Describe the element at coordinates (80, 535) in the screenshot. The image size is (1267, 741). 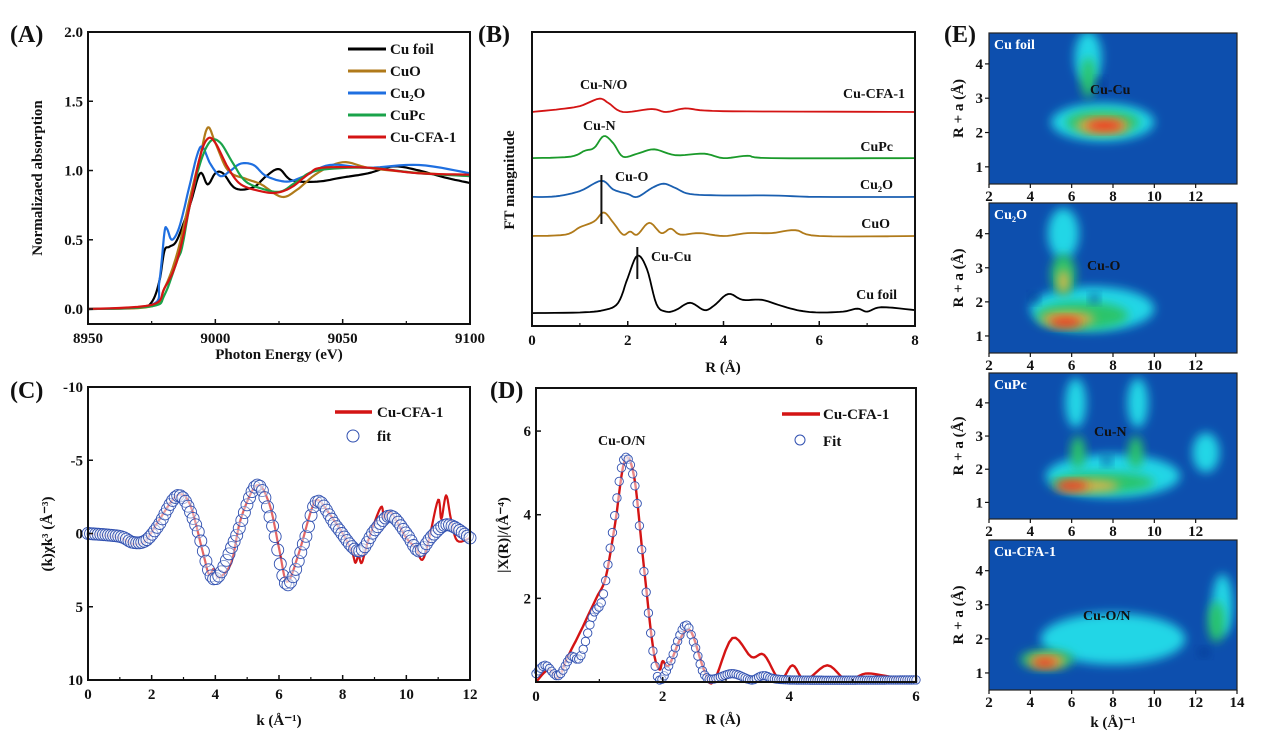
I see `y-tick-label-c: 0` at that location.